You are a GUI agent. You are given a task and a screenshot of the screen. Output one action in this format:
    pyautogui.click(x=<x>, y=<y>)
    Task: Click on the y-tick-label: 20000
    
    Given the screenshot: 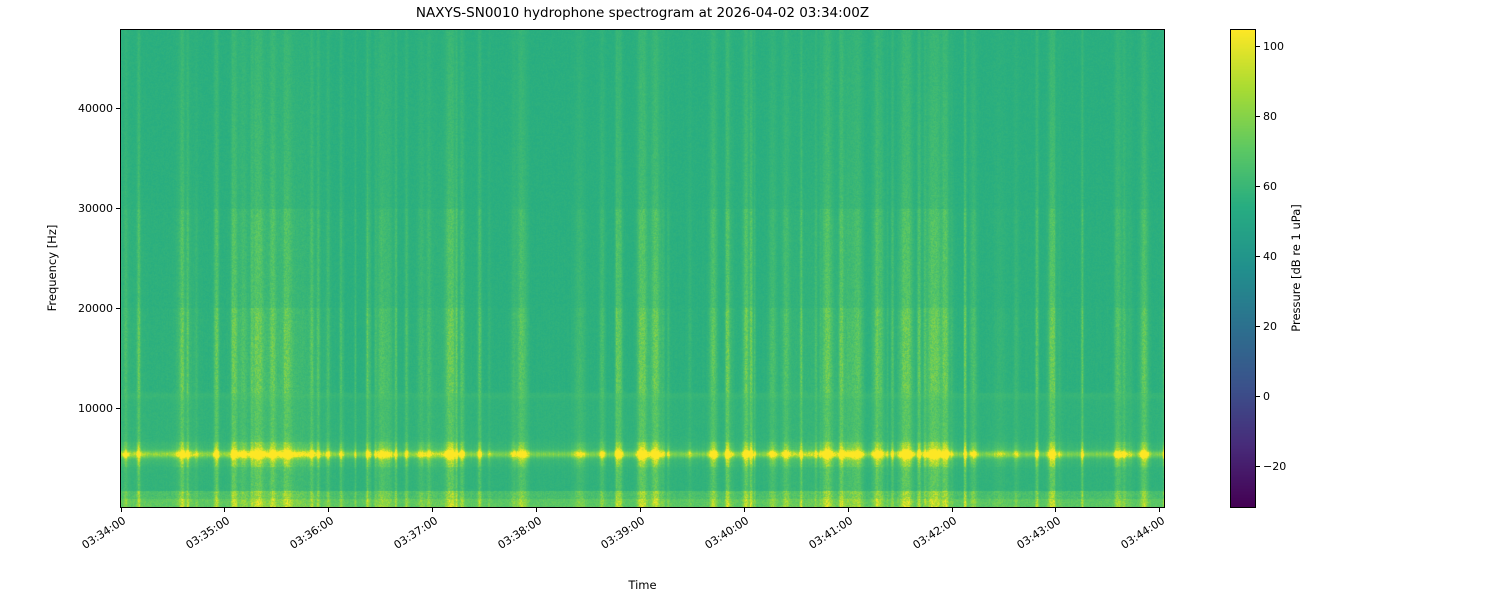 What is the action you would take?
    pyautogui.click(x=95, y=308)
    